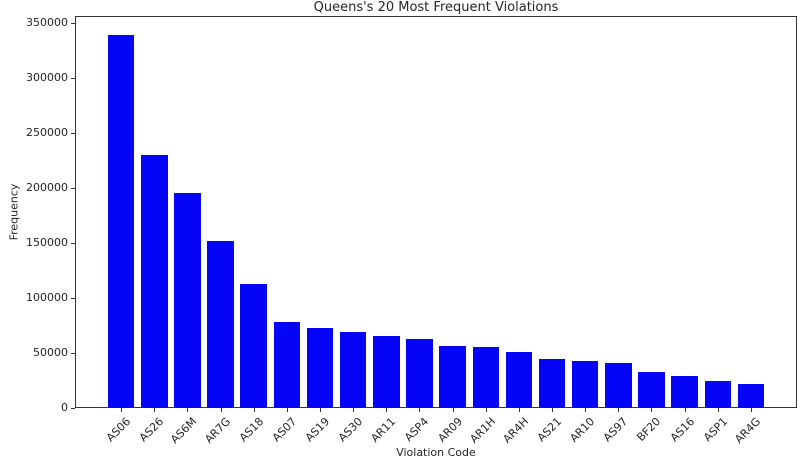 The width and height of the screenshot is (806, 466). Describe the element at coordinates (50, 352) in the screenshot. I see `y-tick-label: 50000` at that location.